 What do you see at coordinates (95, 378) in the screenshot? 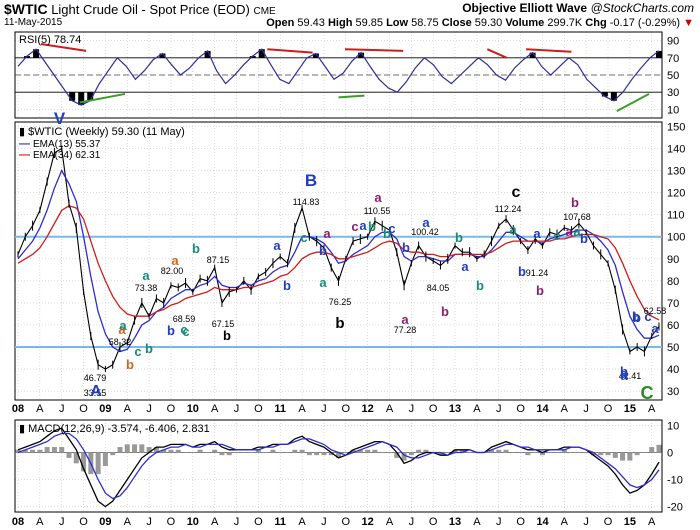
I see `price-label: 46.79` at bounding box center [95, 378].